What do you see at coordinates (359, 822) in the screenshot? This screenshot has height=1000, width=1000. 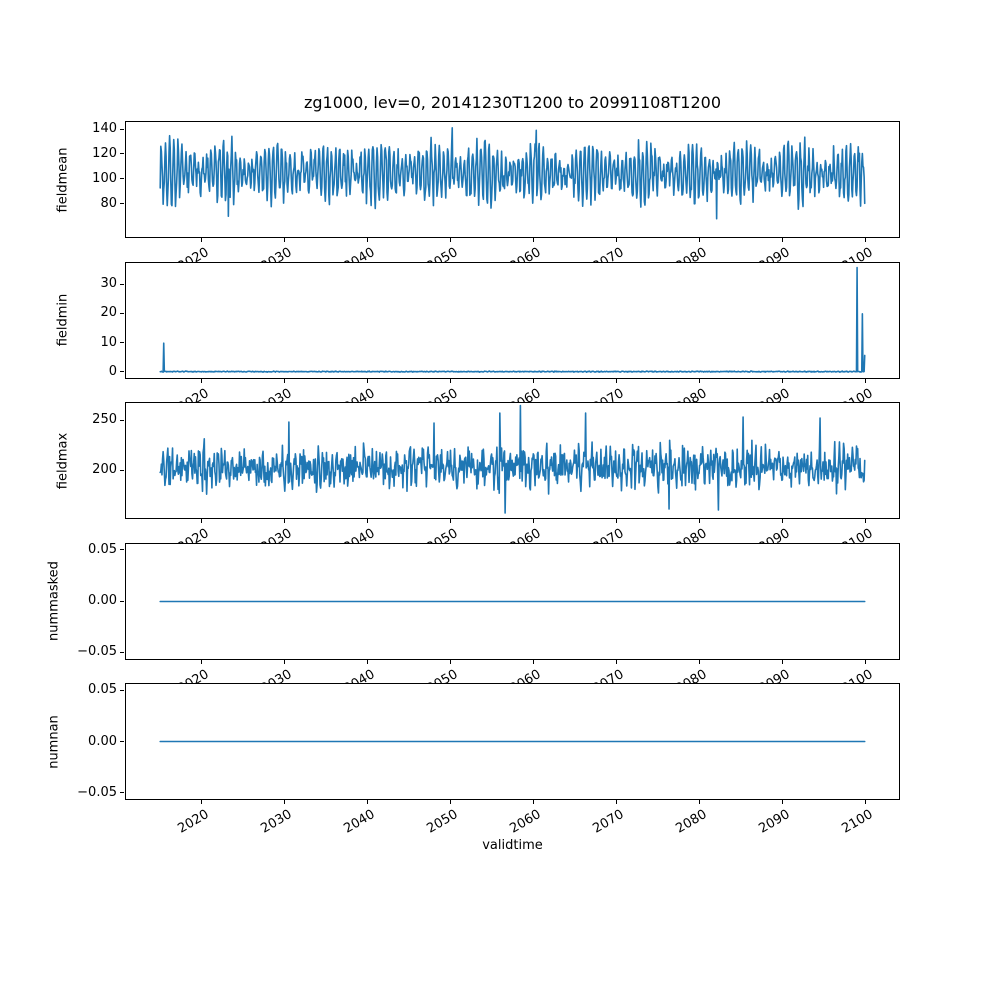 I see `x-tick-label: 2040` at bounding box center [359, 822].